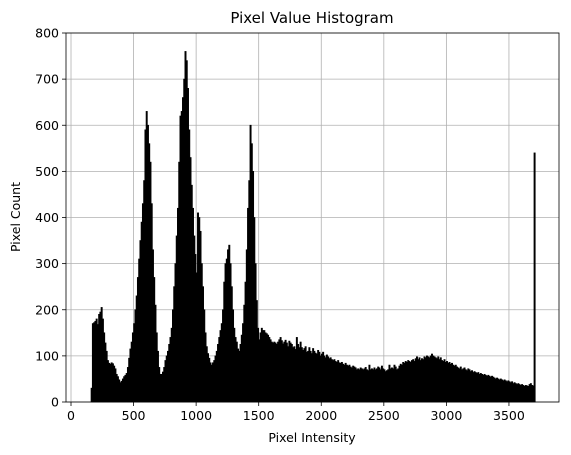  What do you see at coordinates (311, 18) in the screenshot?
I see `chart-title: Pixel Value Histogram` at bounding box center [311, 18].